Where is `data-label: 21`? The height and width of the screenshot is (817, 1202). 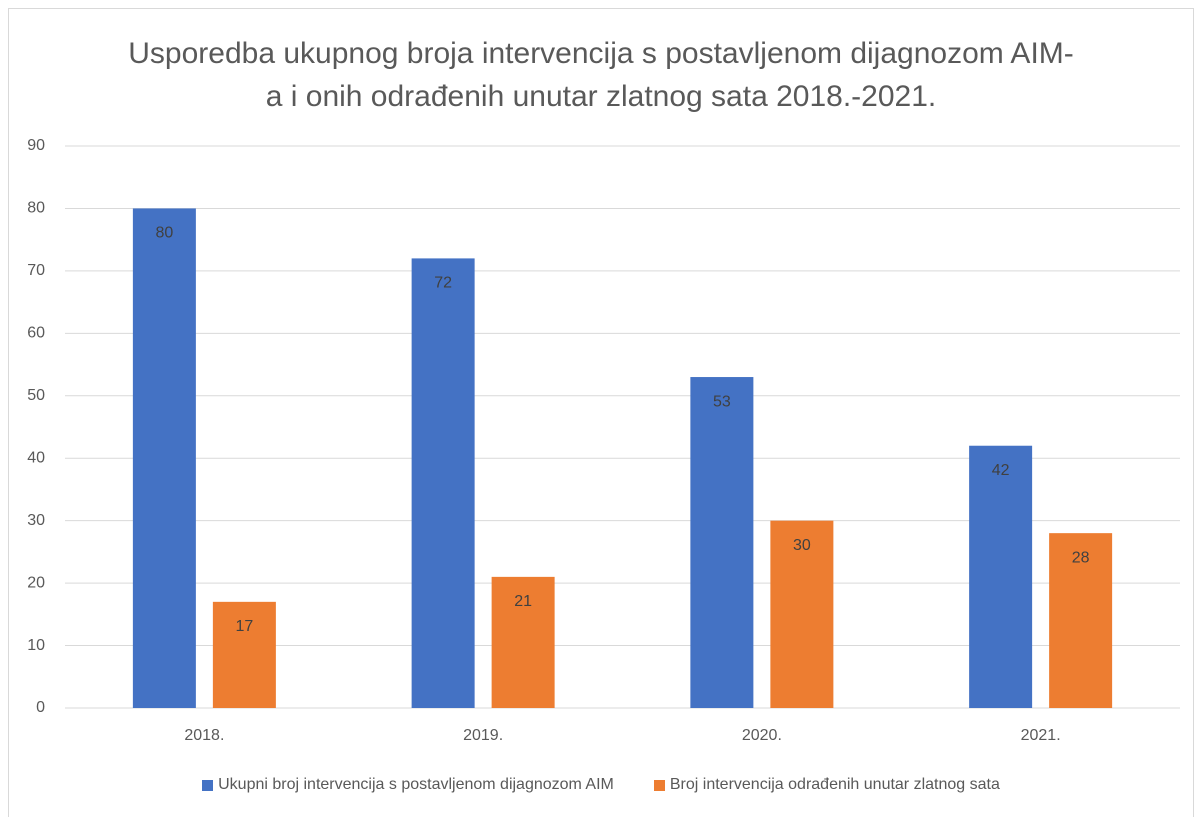 data-label: 21 is located at coordinates (523, 601).